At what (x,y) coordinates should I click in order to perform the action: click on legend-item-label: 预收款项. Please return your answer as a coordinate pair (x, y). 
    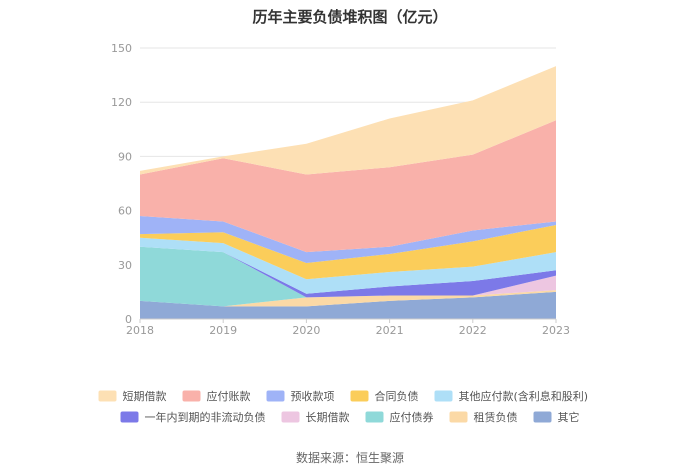
    Looking at the image, I should click on (313, 396).